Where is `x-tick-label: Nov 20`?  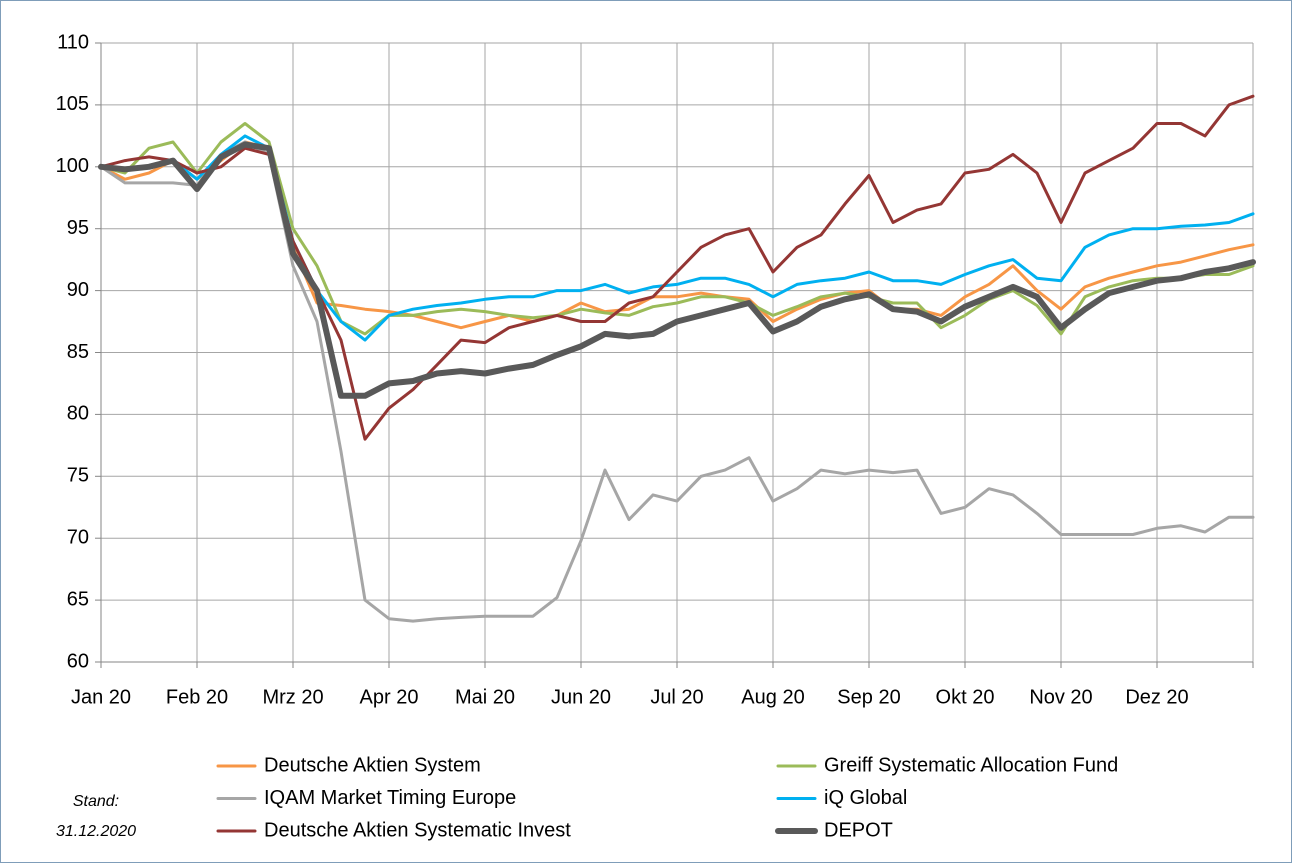 x-tick-label: Nov 20 is located at coordinates (1060, 697).